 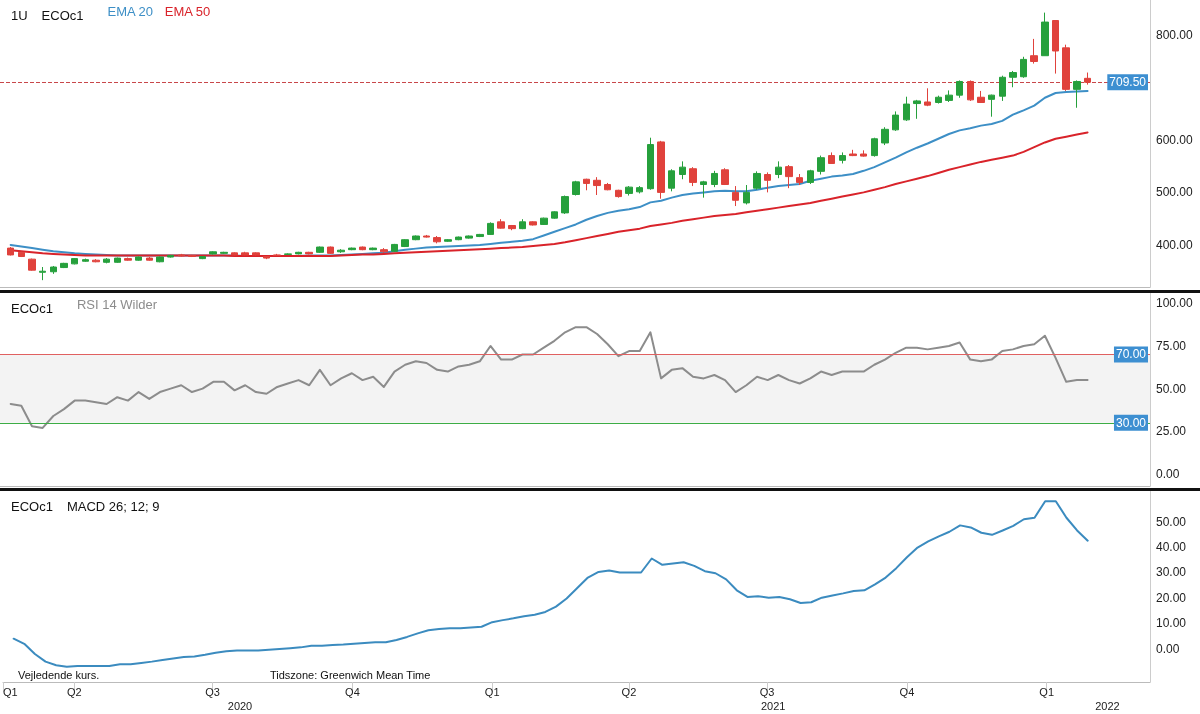 What do you see at coordinates (629, 691) in the screenshot?
I see `x-tick-label: Q2` at bounding box center [629, 691].